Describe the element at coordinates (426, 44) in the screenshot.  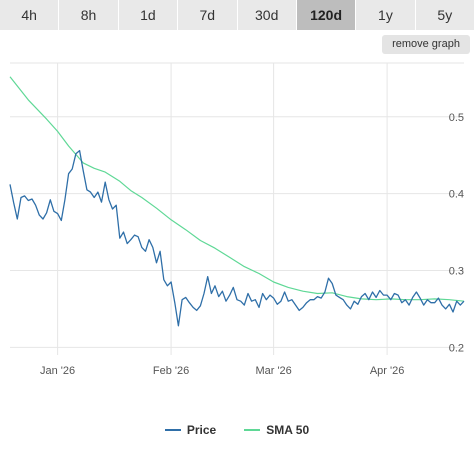
I see `remove-graph-button: remove graph` at that location.